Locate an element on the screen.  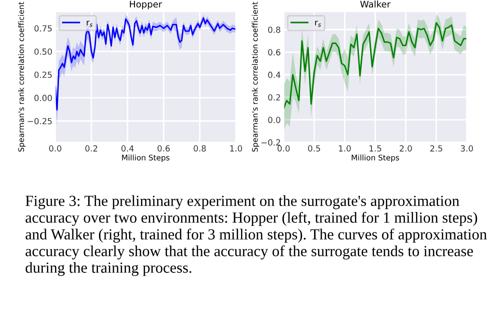
y-tick-label: 0.75 is located at coordinates (43, 28).